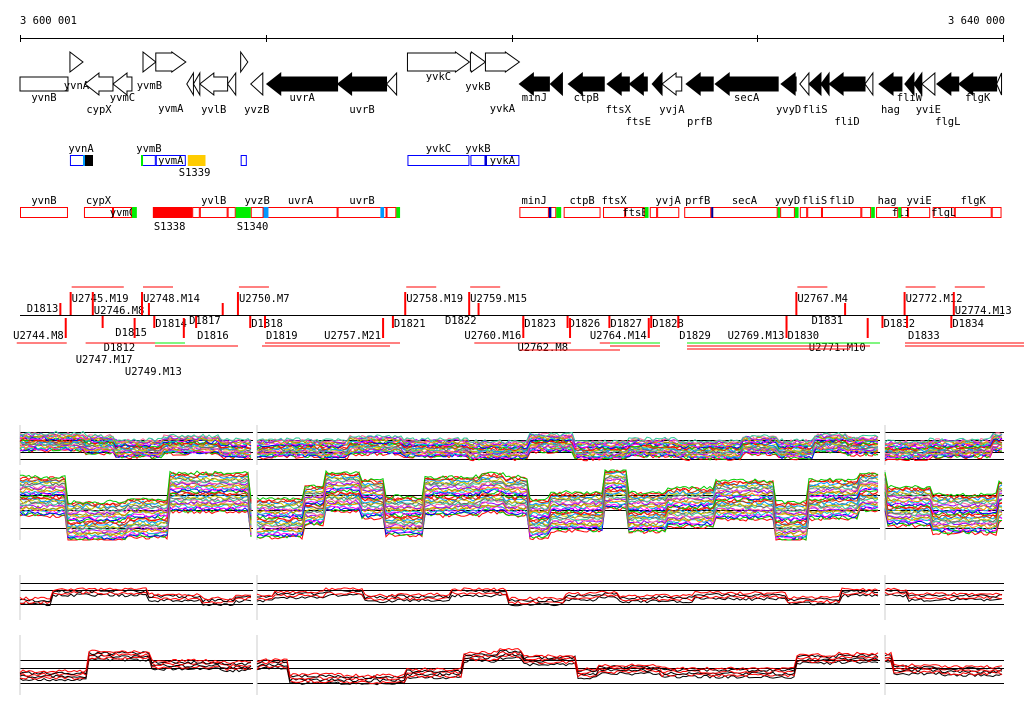 The width and height of the screenshot is (1024, 714). I want to click on gene-arrow-ftsX, so click(618, 84).